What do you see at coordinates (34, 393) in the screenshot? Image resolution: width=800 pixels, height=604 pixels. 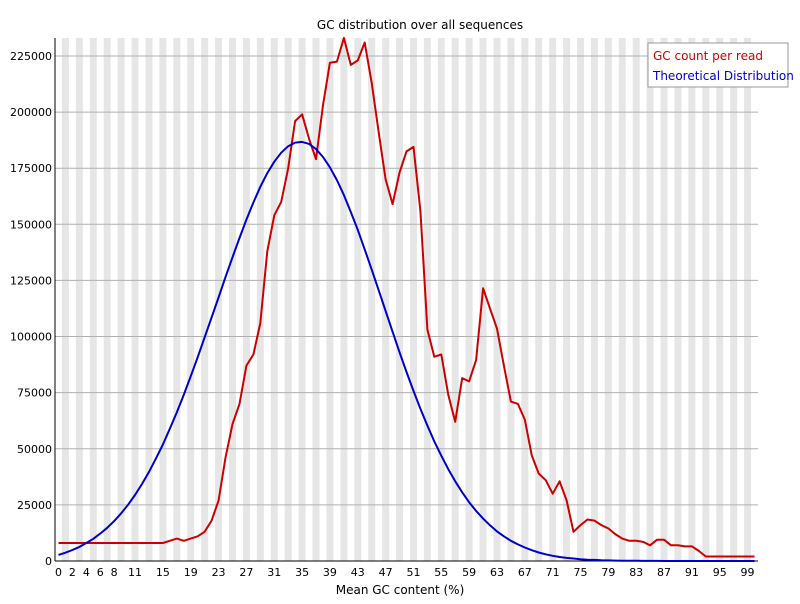 I see `y-tick-label: 75000` at bounding box center [34, 393].